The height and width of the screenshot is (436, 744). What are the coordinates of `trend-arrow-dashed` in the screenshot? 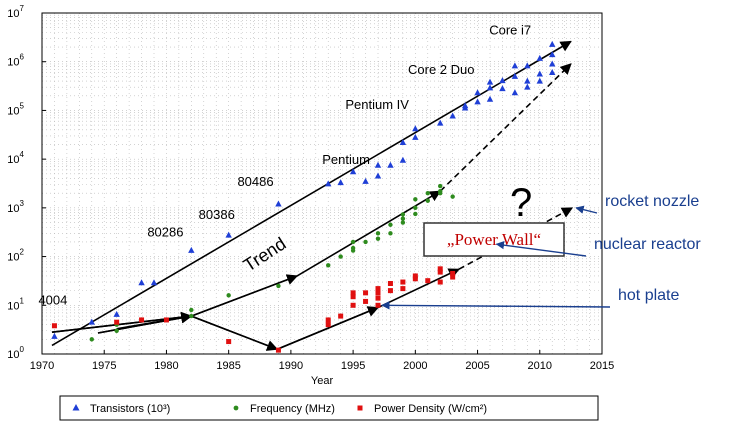 It's located at (505, 127).